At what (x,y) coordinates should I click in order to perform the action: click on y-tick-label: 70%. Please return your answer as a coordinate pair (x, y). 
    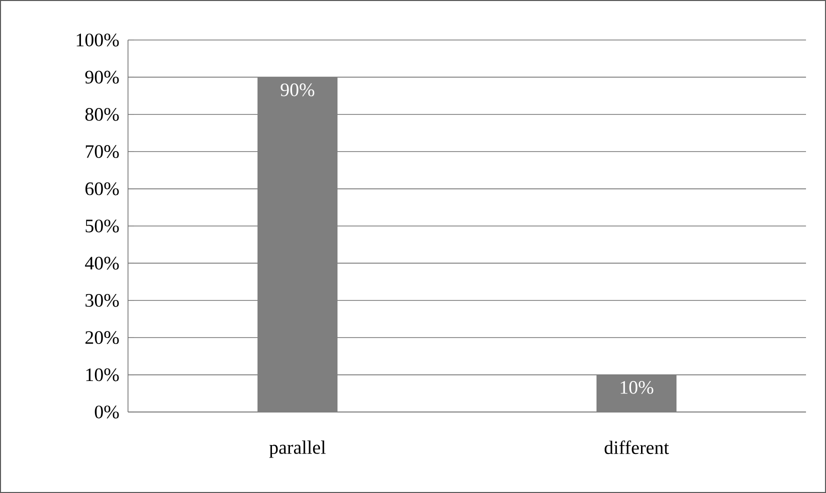
    Looking at the image, I should click on (102, 151).